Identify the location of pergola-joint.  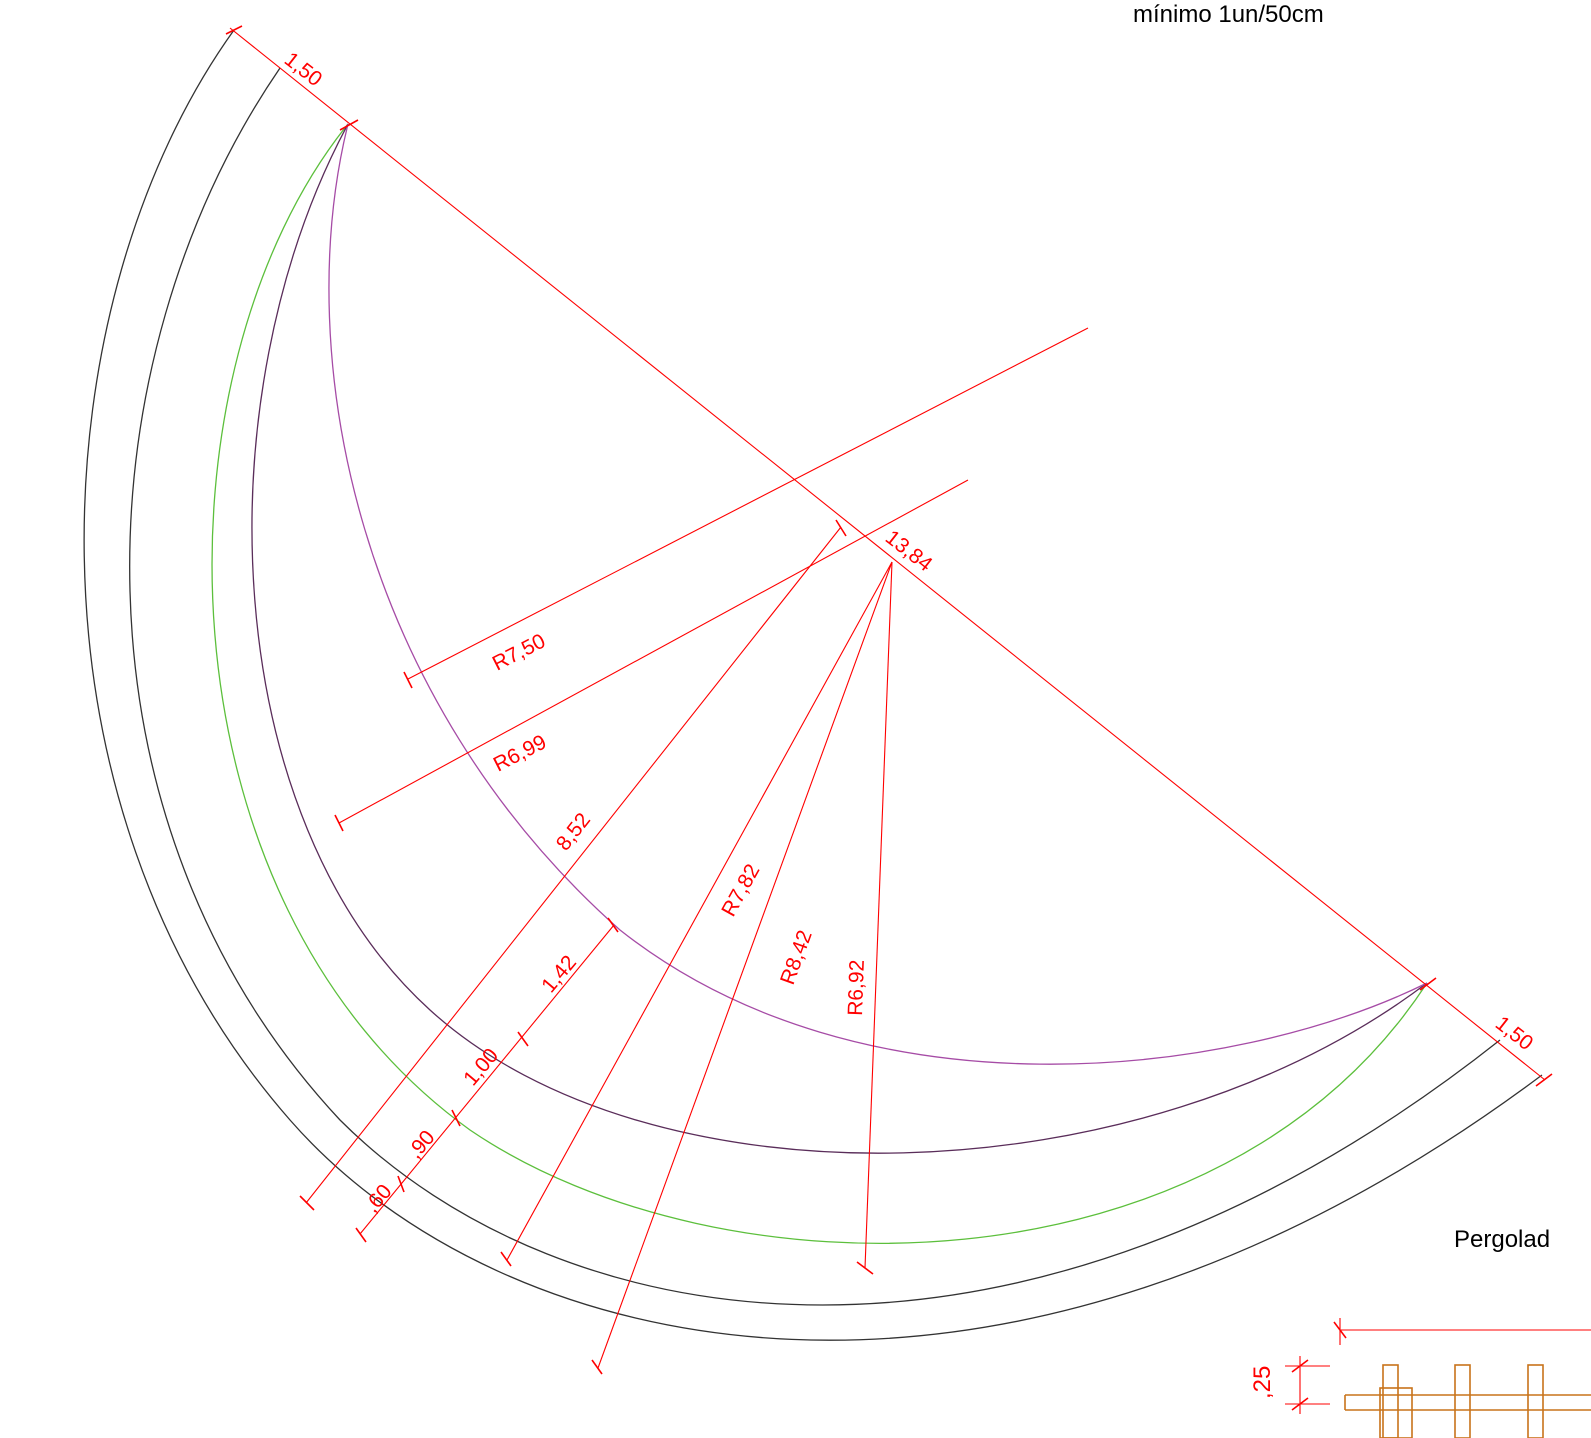
(1396, 1412).